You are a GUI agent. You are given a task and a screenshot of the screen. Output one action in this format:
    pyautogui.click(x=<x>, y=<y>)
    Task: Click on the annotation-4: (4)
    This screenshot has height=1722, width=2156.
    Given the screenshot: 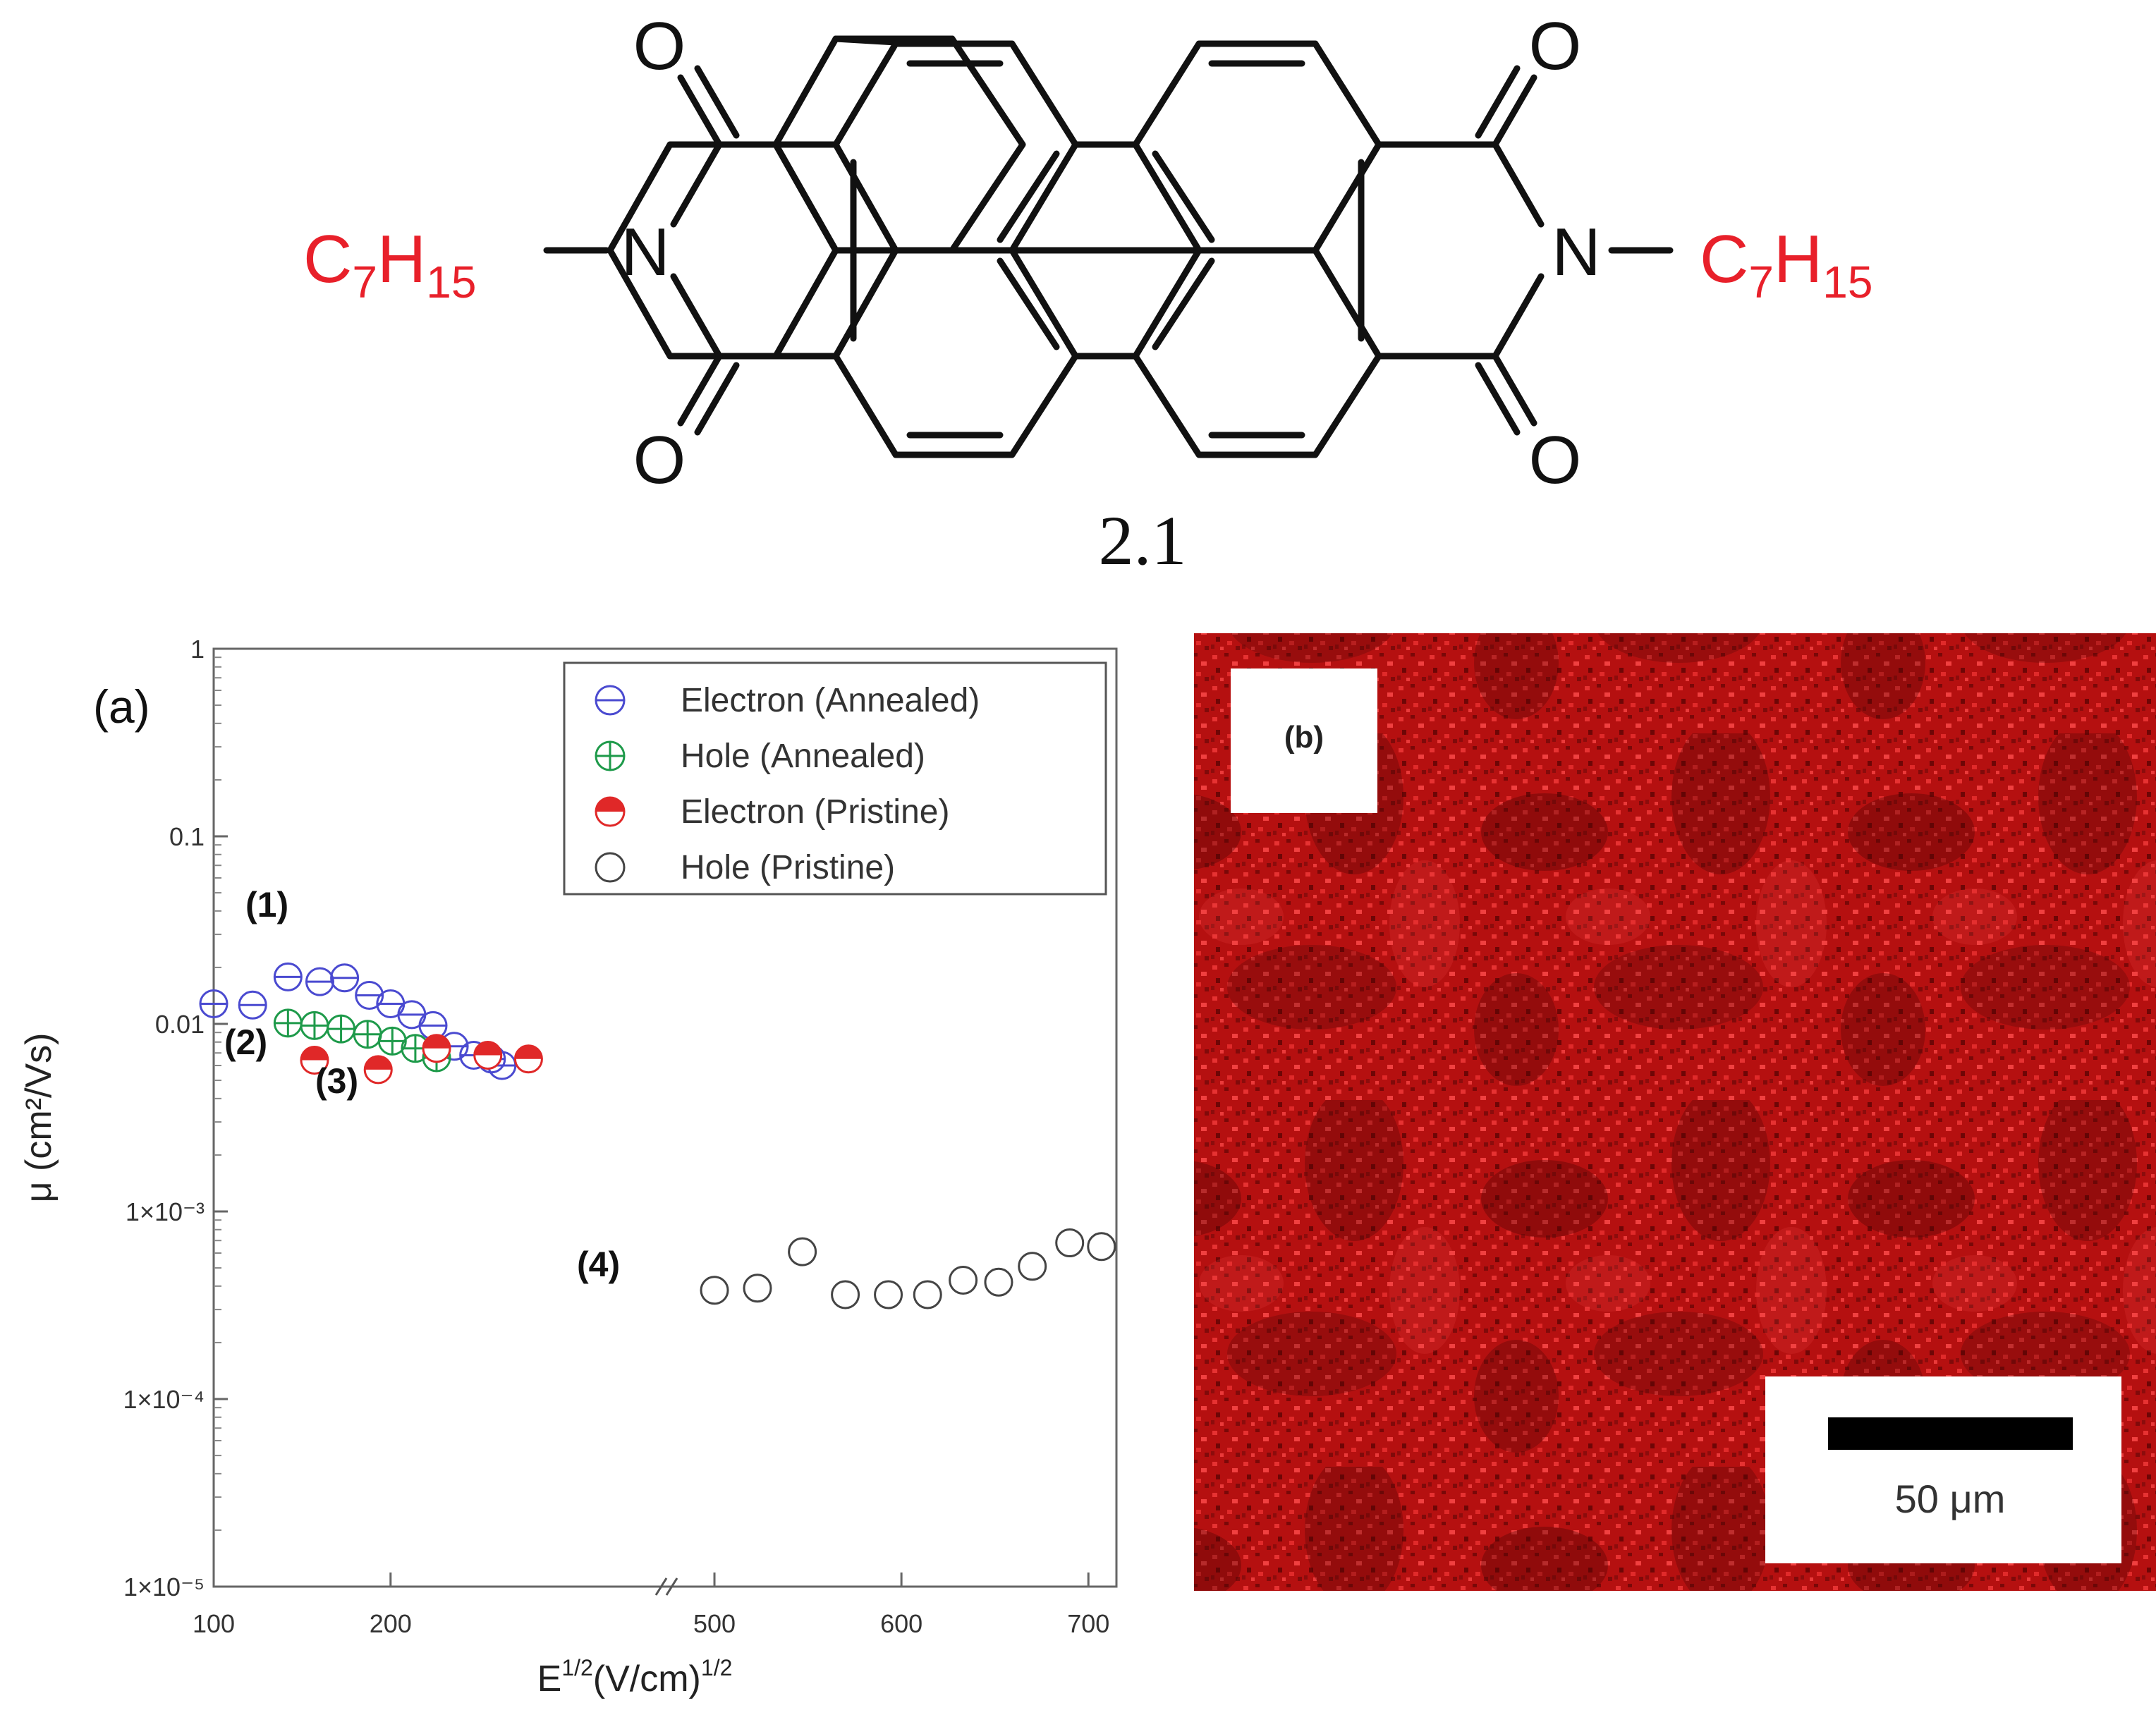 What is the action you would take?
    pyautogui.click(x=599, y=1264)
    